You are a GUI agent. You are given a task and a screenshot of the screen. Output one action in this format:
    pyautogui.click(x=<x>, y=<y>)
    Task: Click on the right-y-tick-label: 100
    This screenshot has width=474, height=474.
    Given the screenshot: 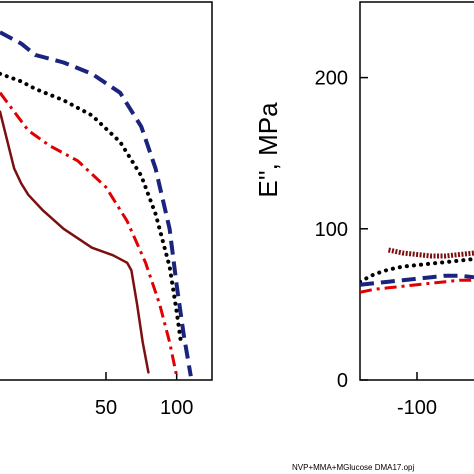 What is the action you would take?
    pyautogui.click(x=331, y=230)
    